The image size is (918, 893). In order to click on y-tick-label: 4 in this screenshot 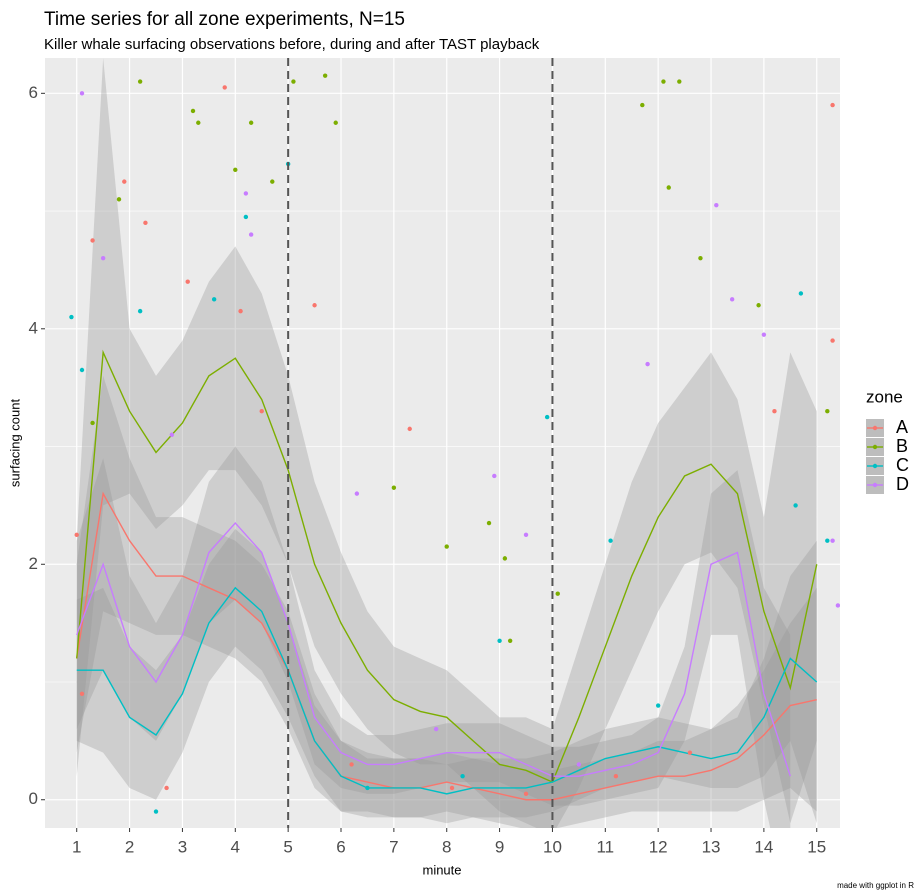, I will do `click(33, 327)`.